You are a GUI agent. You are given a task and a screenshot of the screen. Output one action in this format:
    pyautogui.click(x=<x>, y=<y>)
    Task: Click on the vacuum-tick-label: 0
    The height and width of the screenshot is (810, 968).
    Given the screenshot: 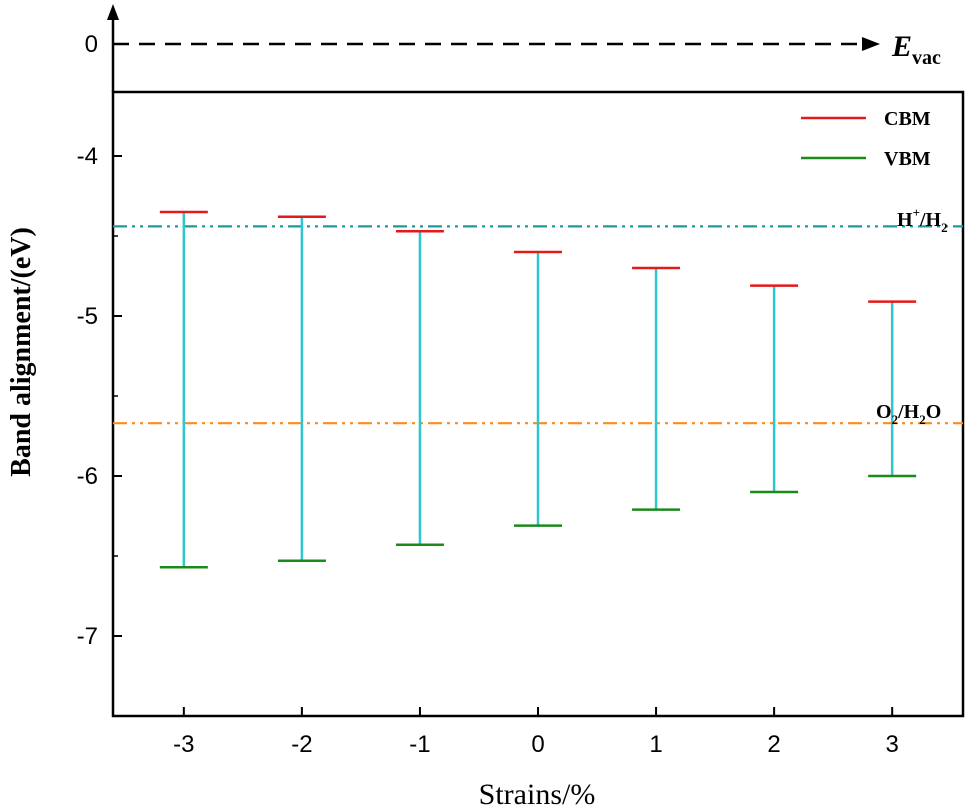 What is the action you would take?
    pyautogui.click(x=91, y=44)
    